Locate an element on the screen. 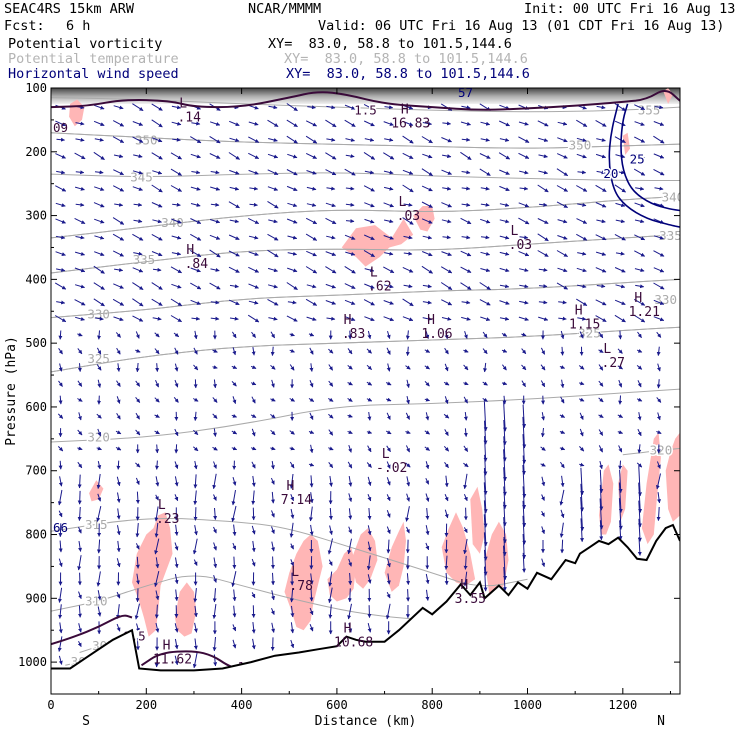  edge-contour-label: 09 is located at coordinates (60, 127).